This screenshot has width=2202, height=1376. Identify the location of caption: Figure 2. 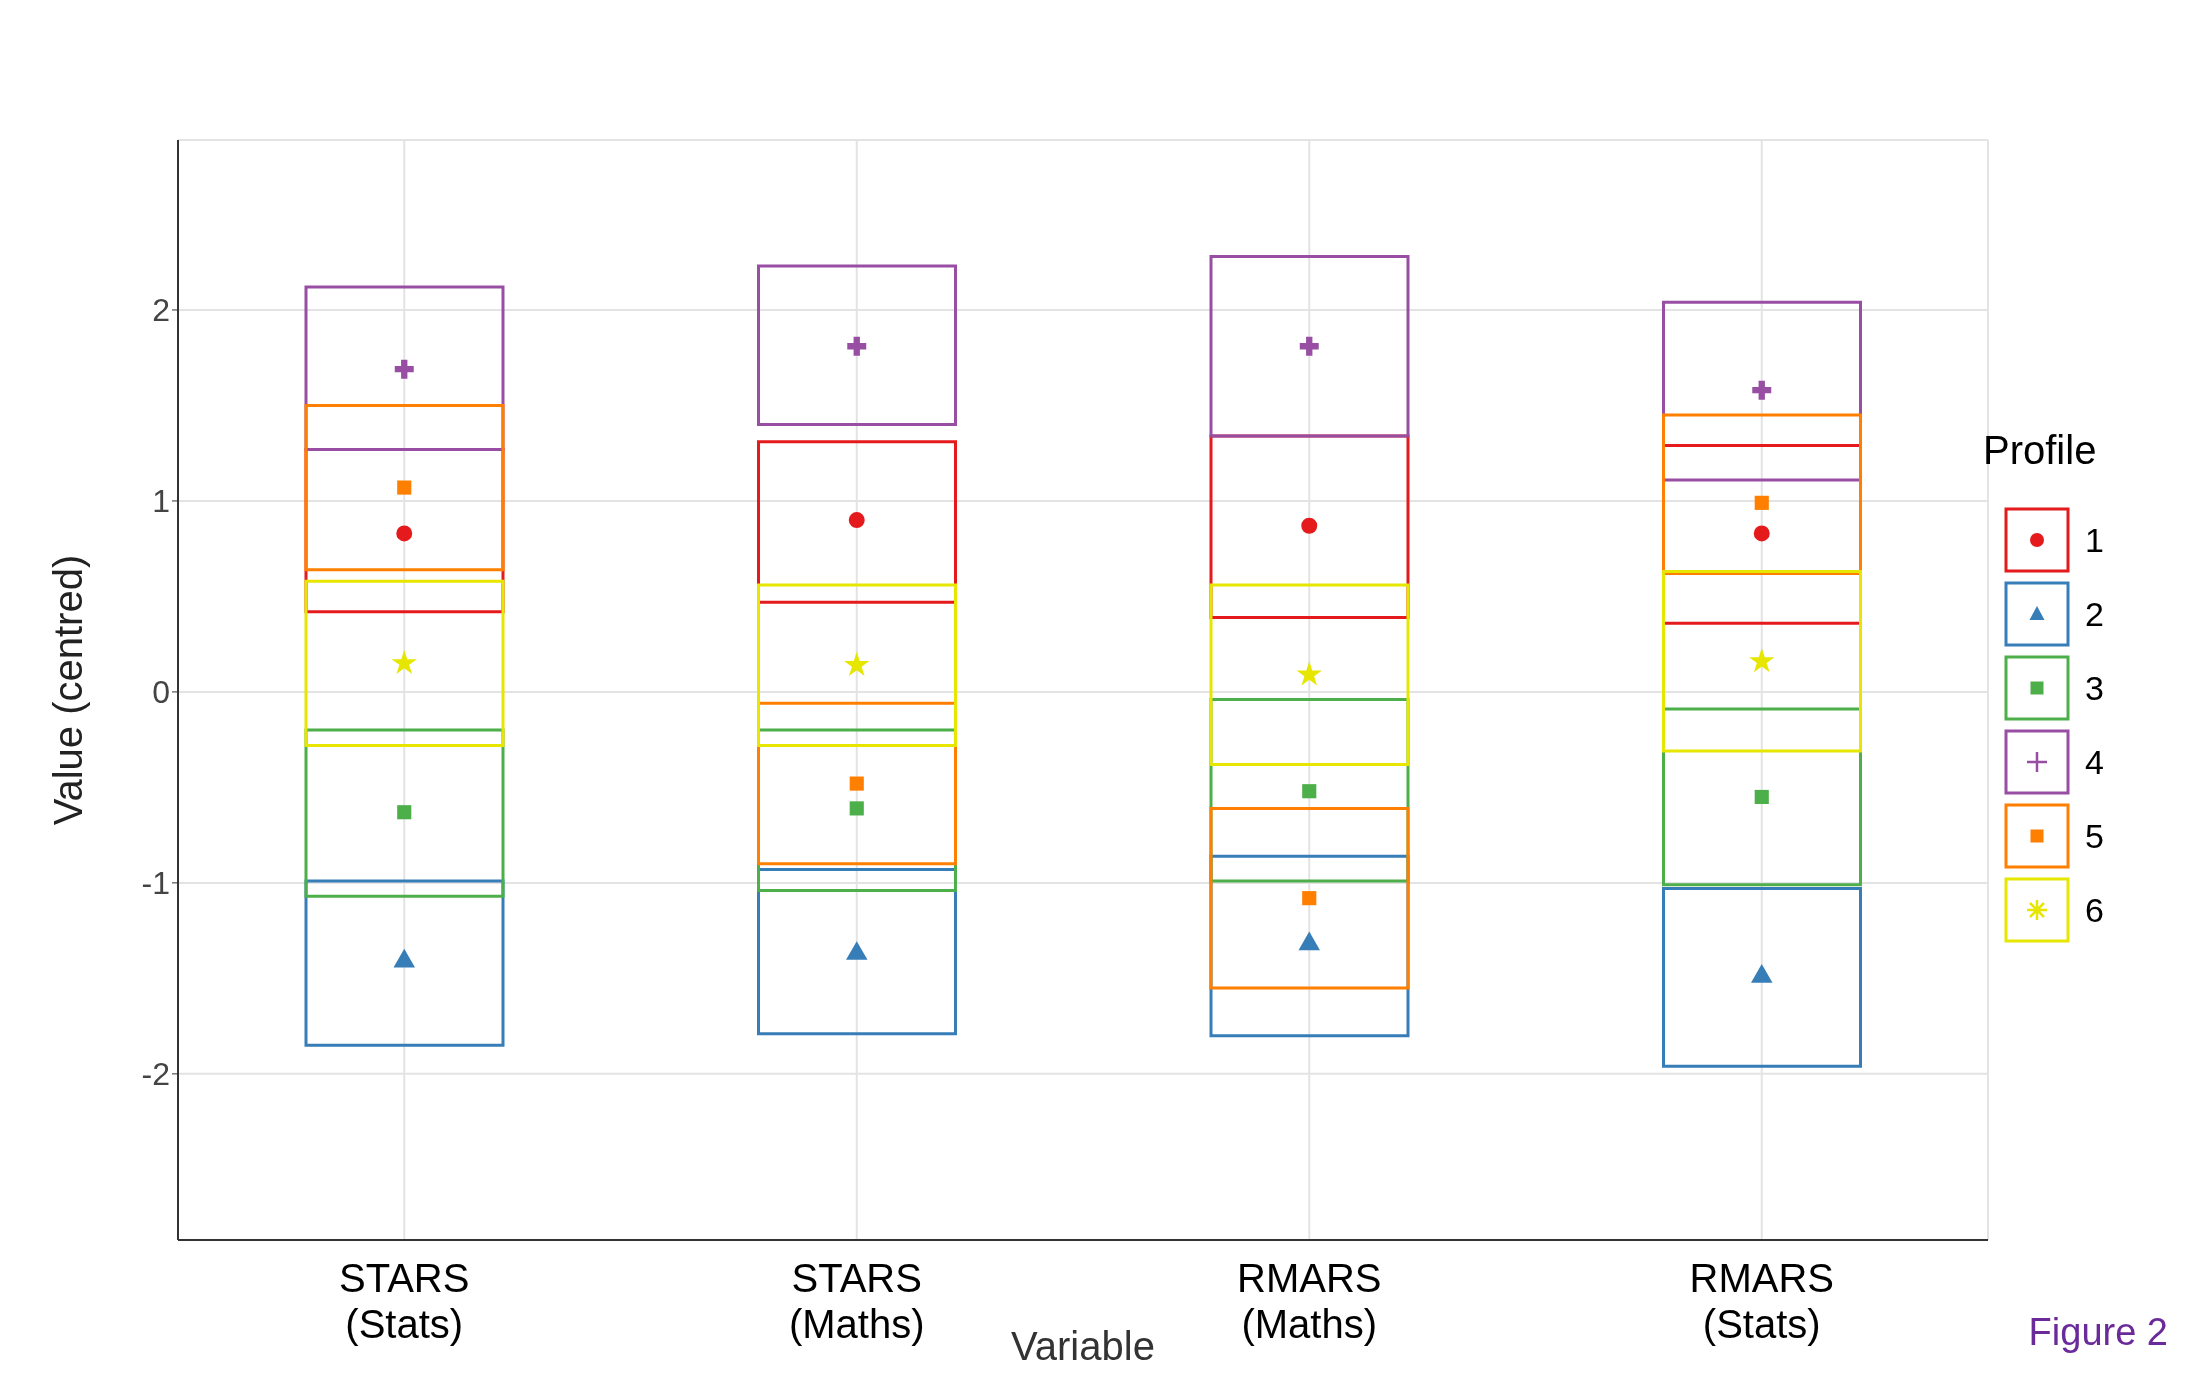
(2098, 1332).